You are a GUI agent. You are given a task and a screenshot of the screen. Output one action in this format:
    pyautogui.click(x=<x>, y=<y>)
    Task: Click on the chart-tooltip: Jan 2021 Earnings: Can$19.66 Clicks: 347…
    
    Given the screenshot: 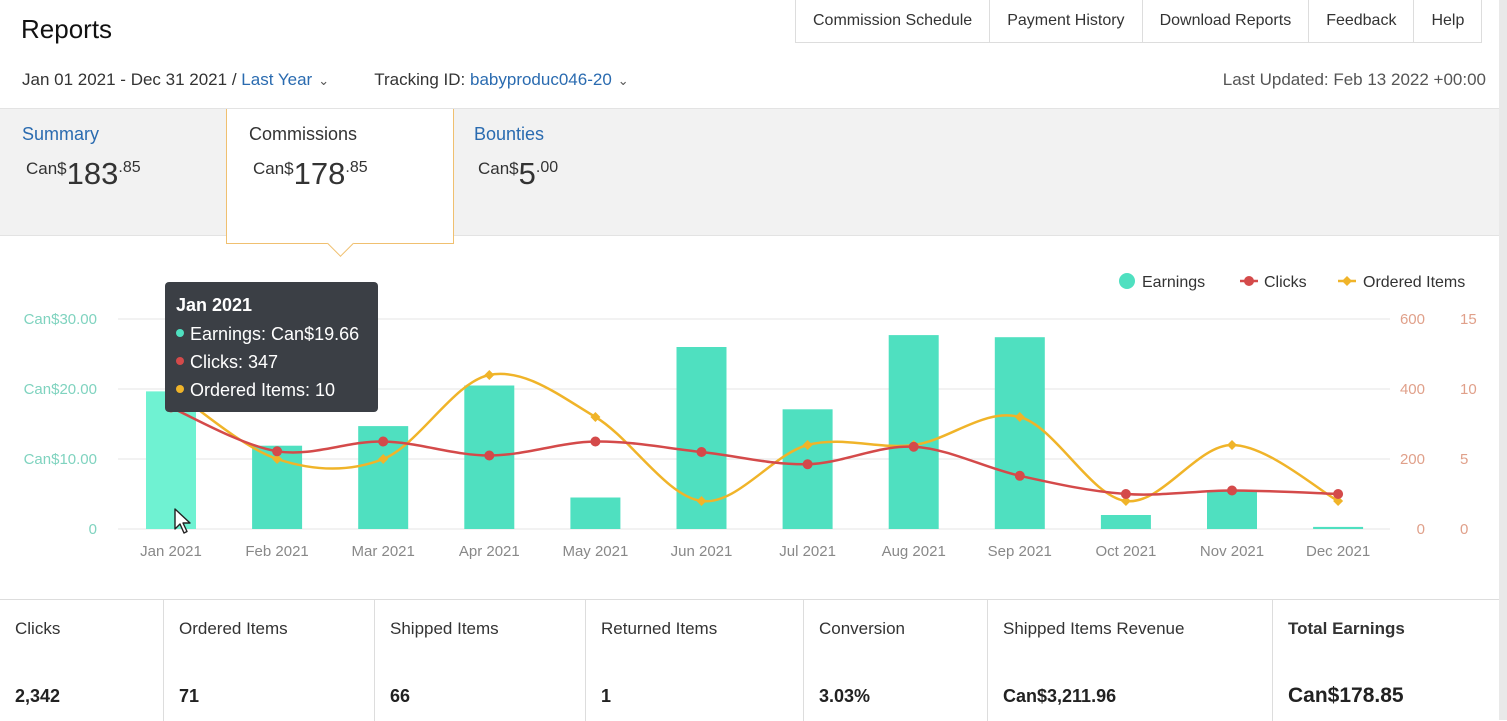 What is the action you would take?
    pyautogui.click(x=271, y=347)
    